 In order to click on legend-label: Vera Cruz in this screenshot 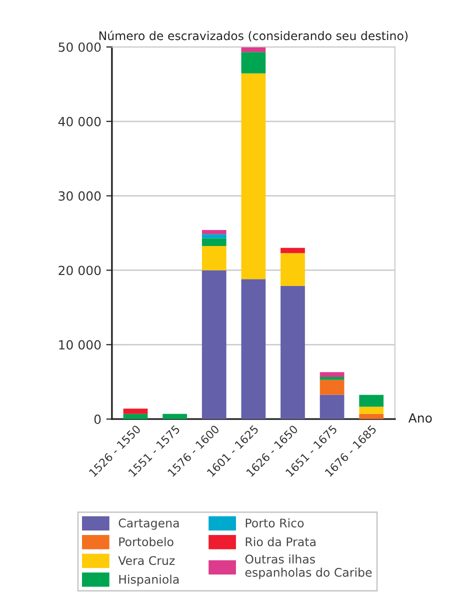, I will do `click(146, 561)`.